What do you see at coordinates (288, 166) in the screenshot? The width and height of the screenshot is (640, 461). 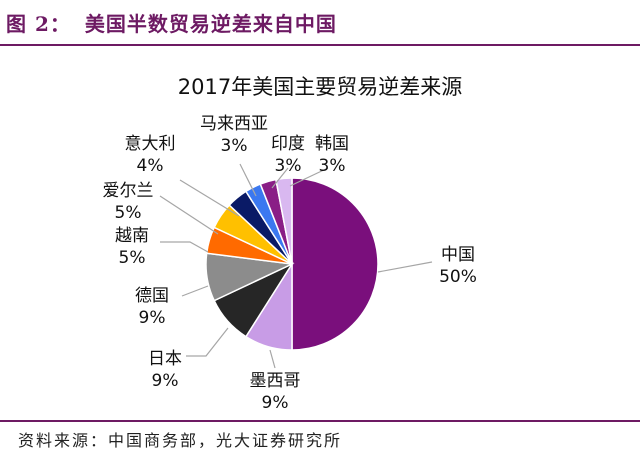 I see `slice-value-9: 3%` at bounding box center [288, 166].